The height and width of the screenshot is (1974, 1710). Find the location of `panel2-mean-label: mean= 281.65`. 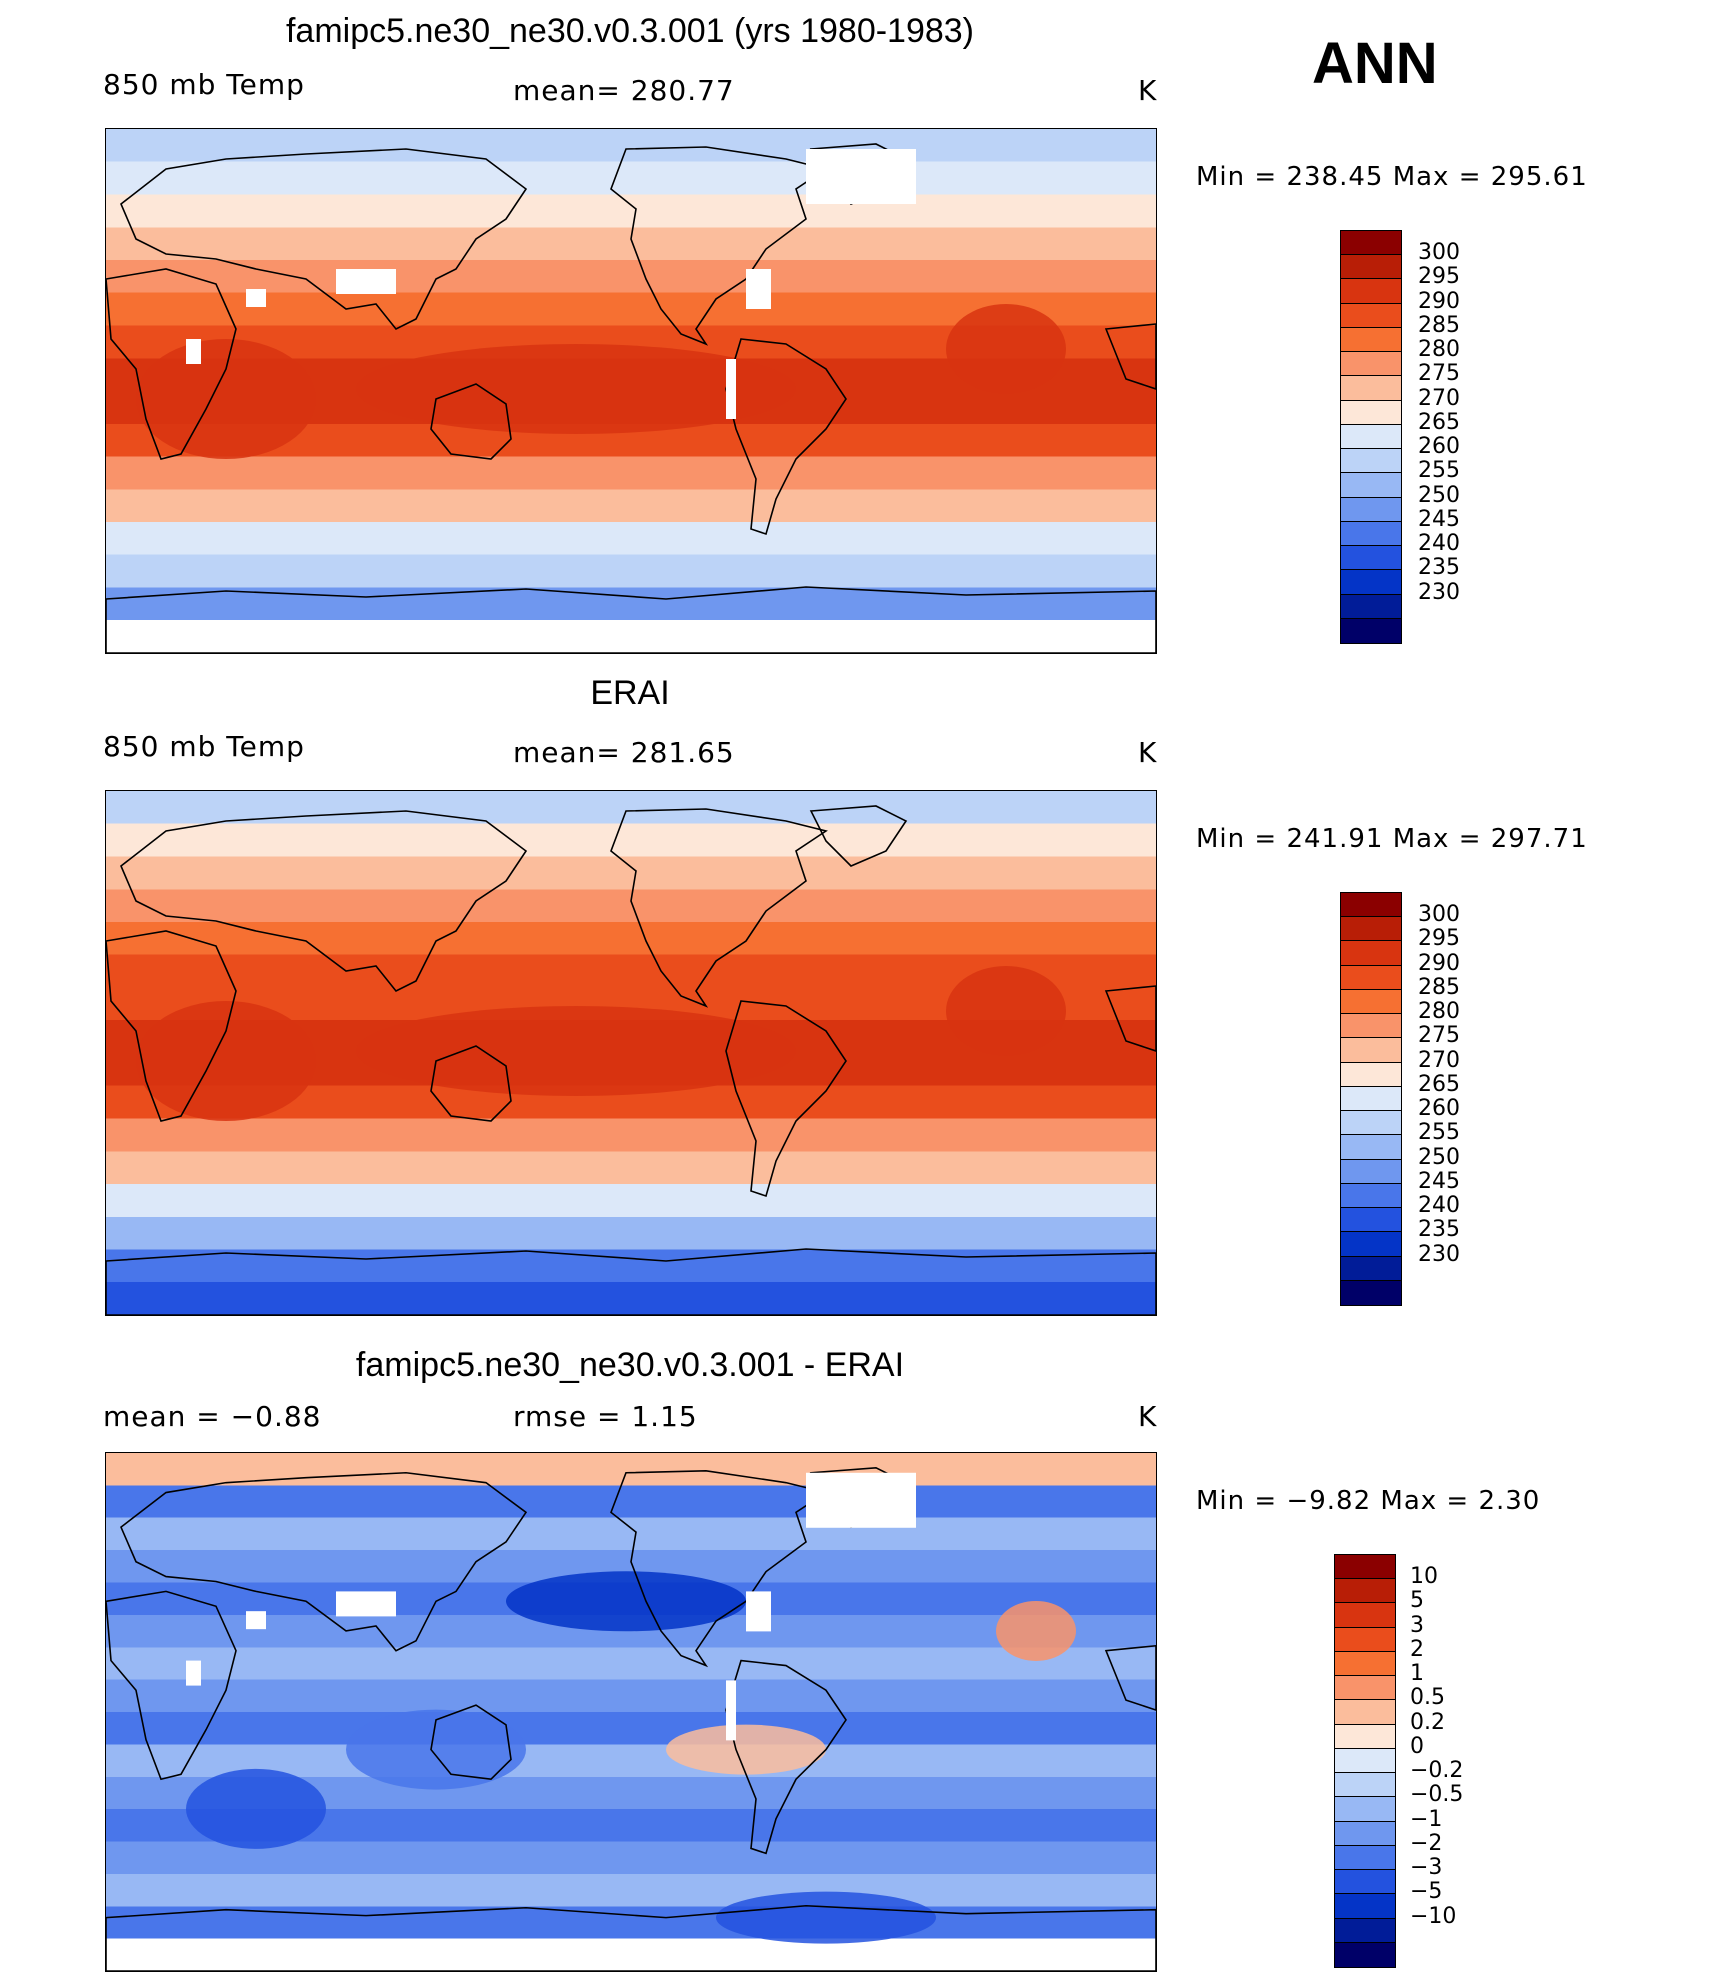

panel2-mean-label: mean= 281.65 is located at coordinates (624, 752).